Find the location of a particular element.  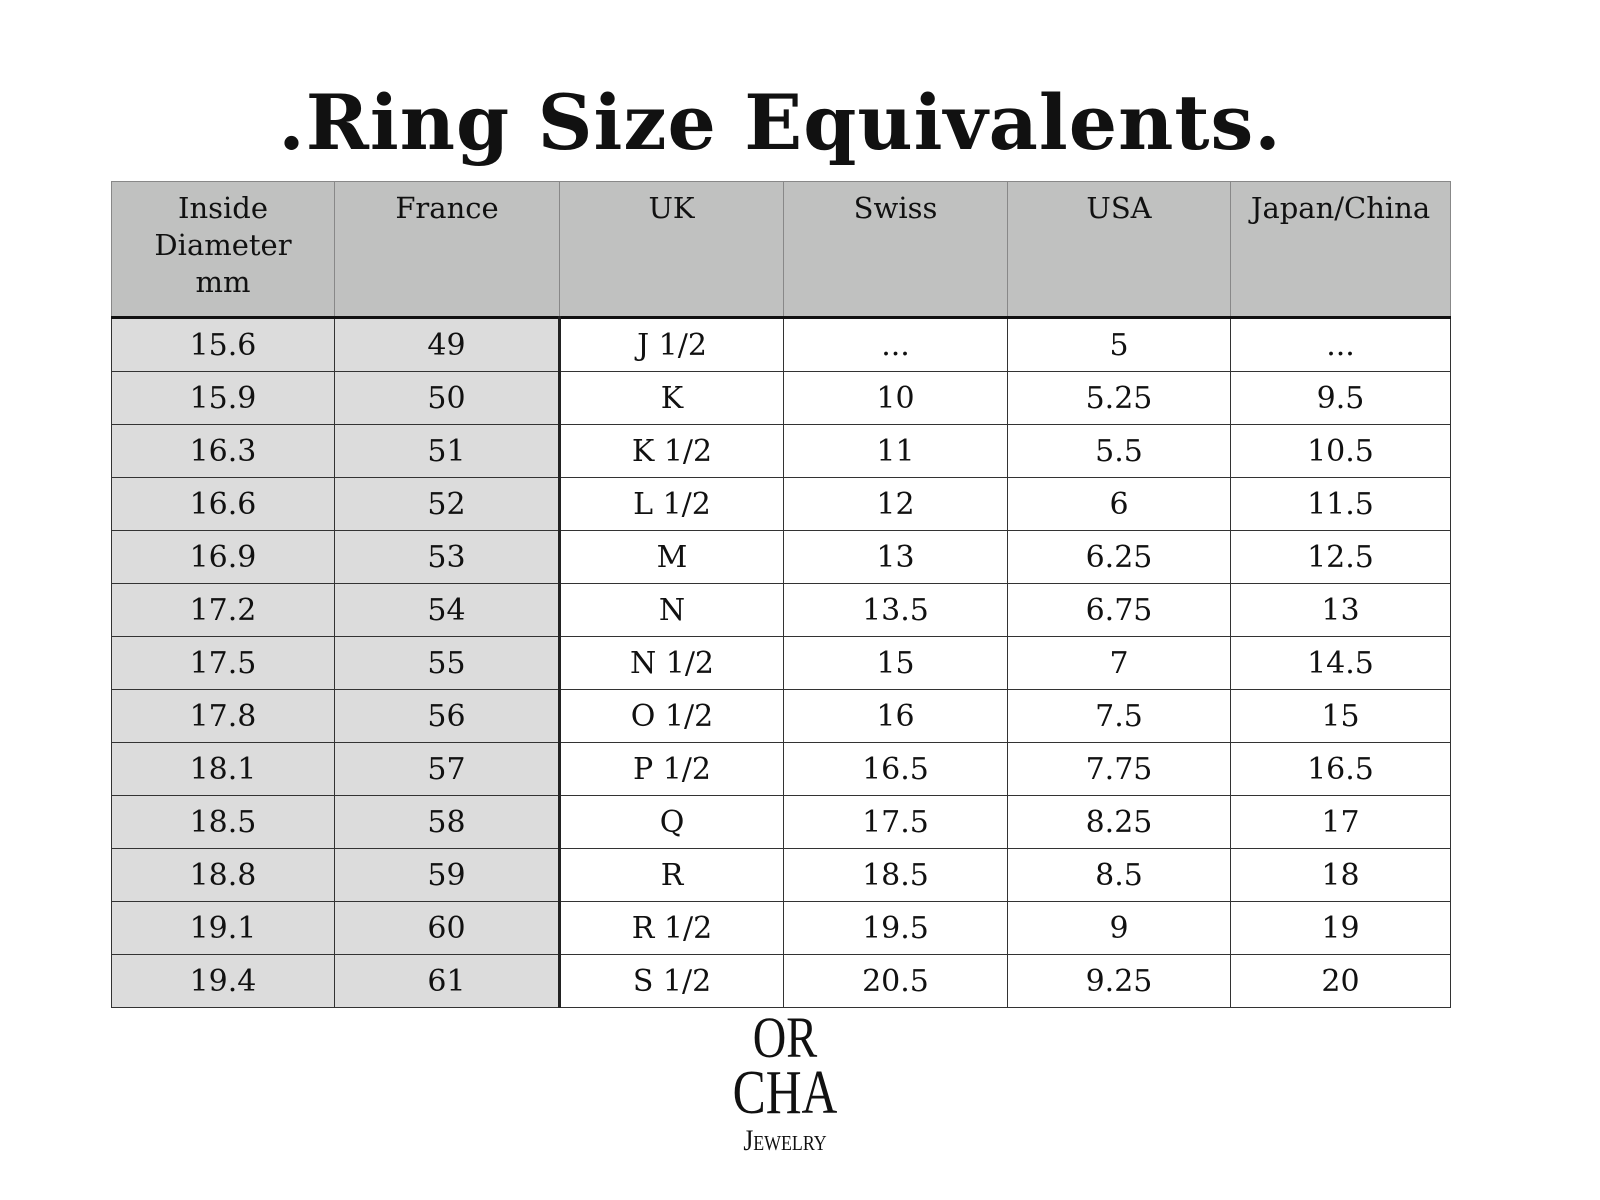

table-cell: 20 is located at coordinates (1340, 981).